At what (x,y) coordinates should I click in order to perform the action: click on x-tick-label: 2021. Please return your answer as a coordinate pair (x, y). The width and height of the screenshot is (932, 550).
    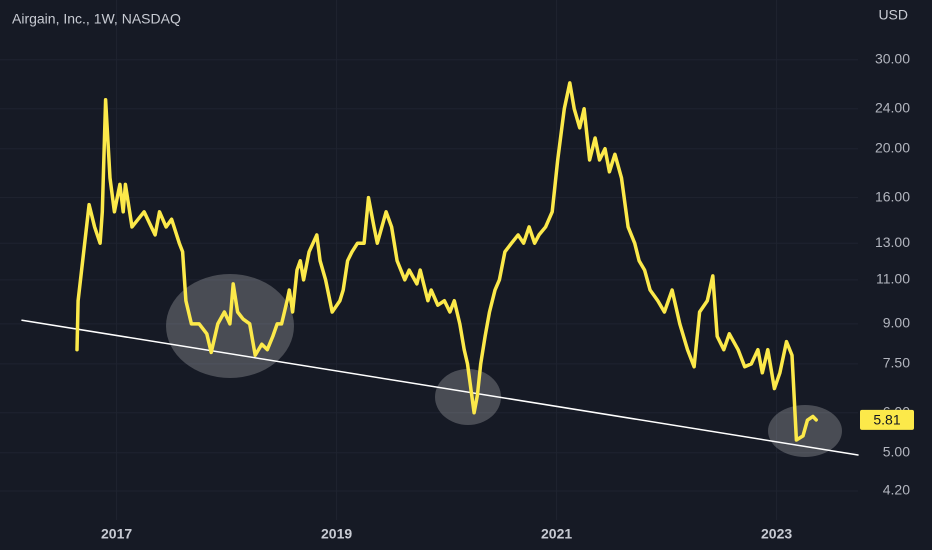
    Looking at the image, I should click on (556, 534).